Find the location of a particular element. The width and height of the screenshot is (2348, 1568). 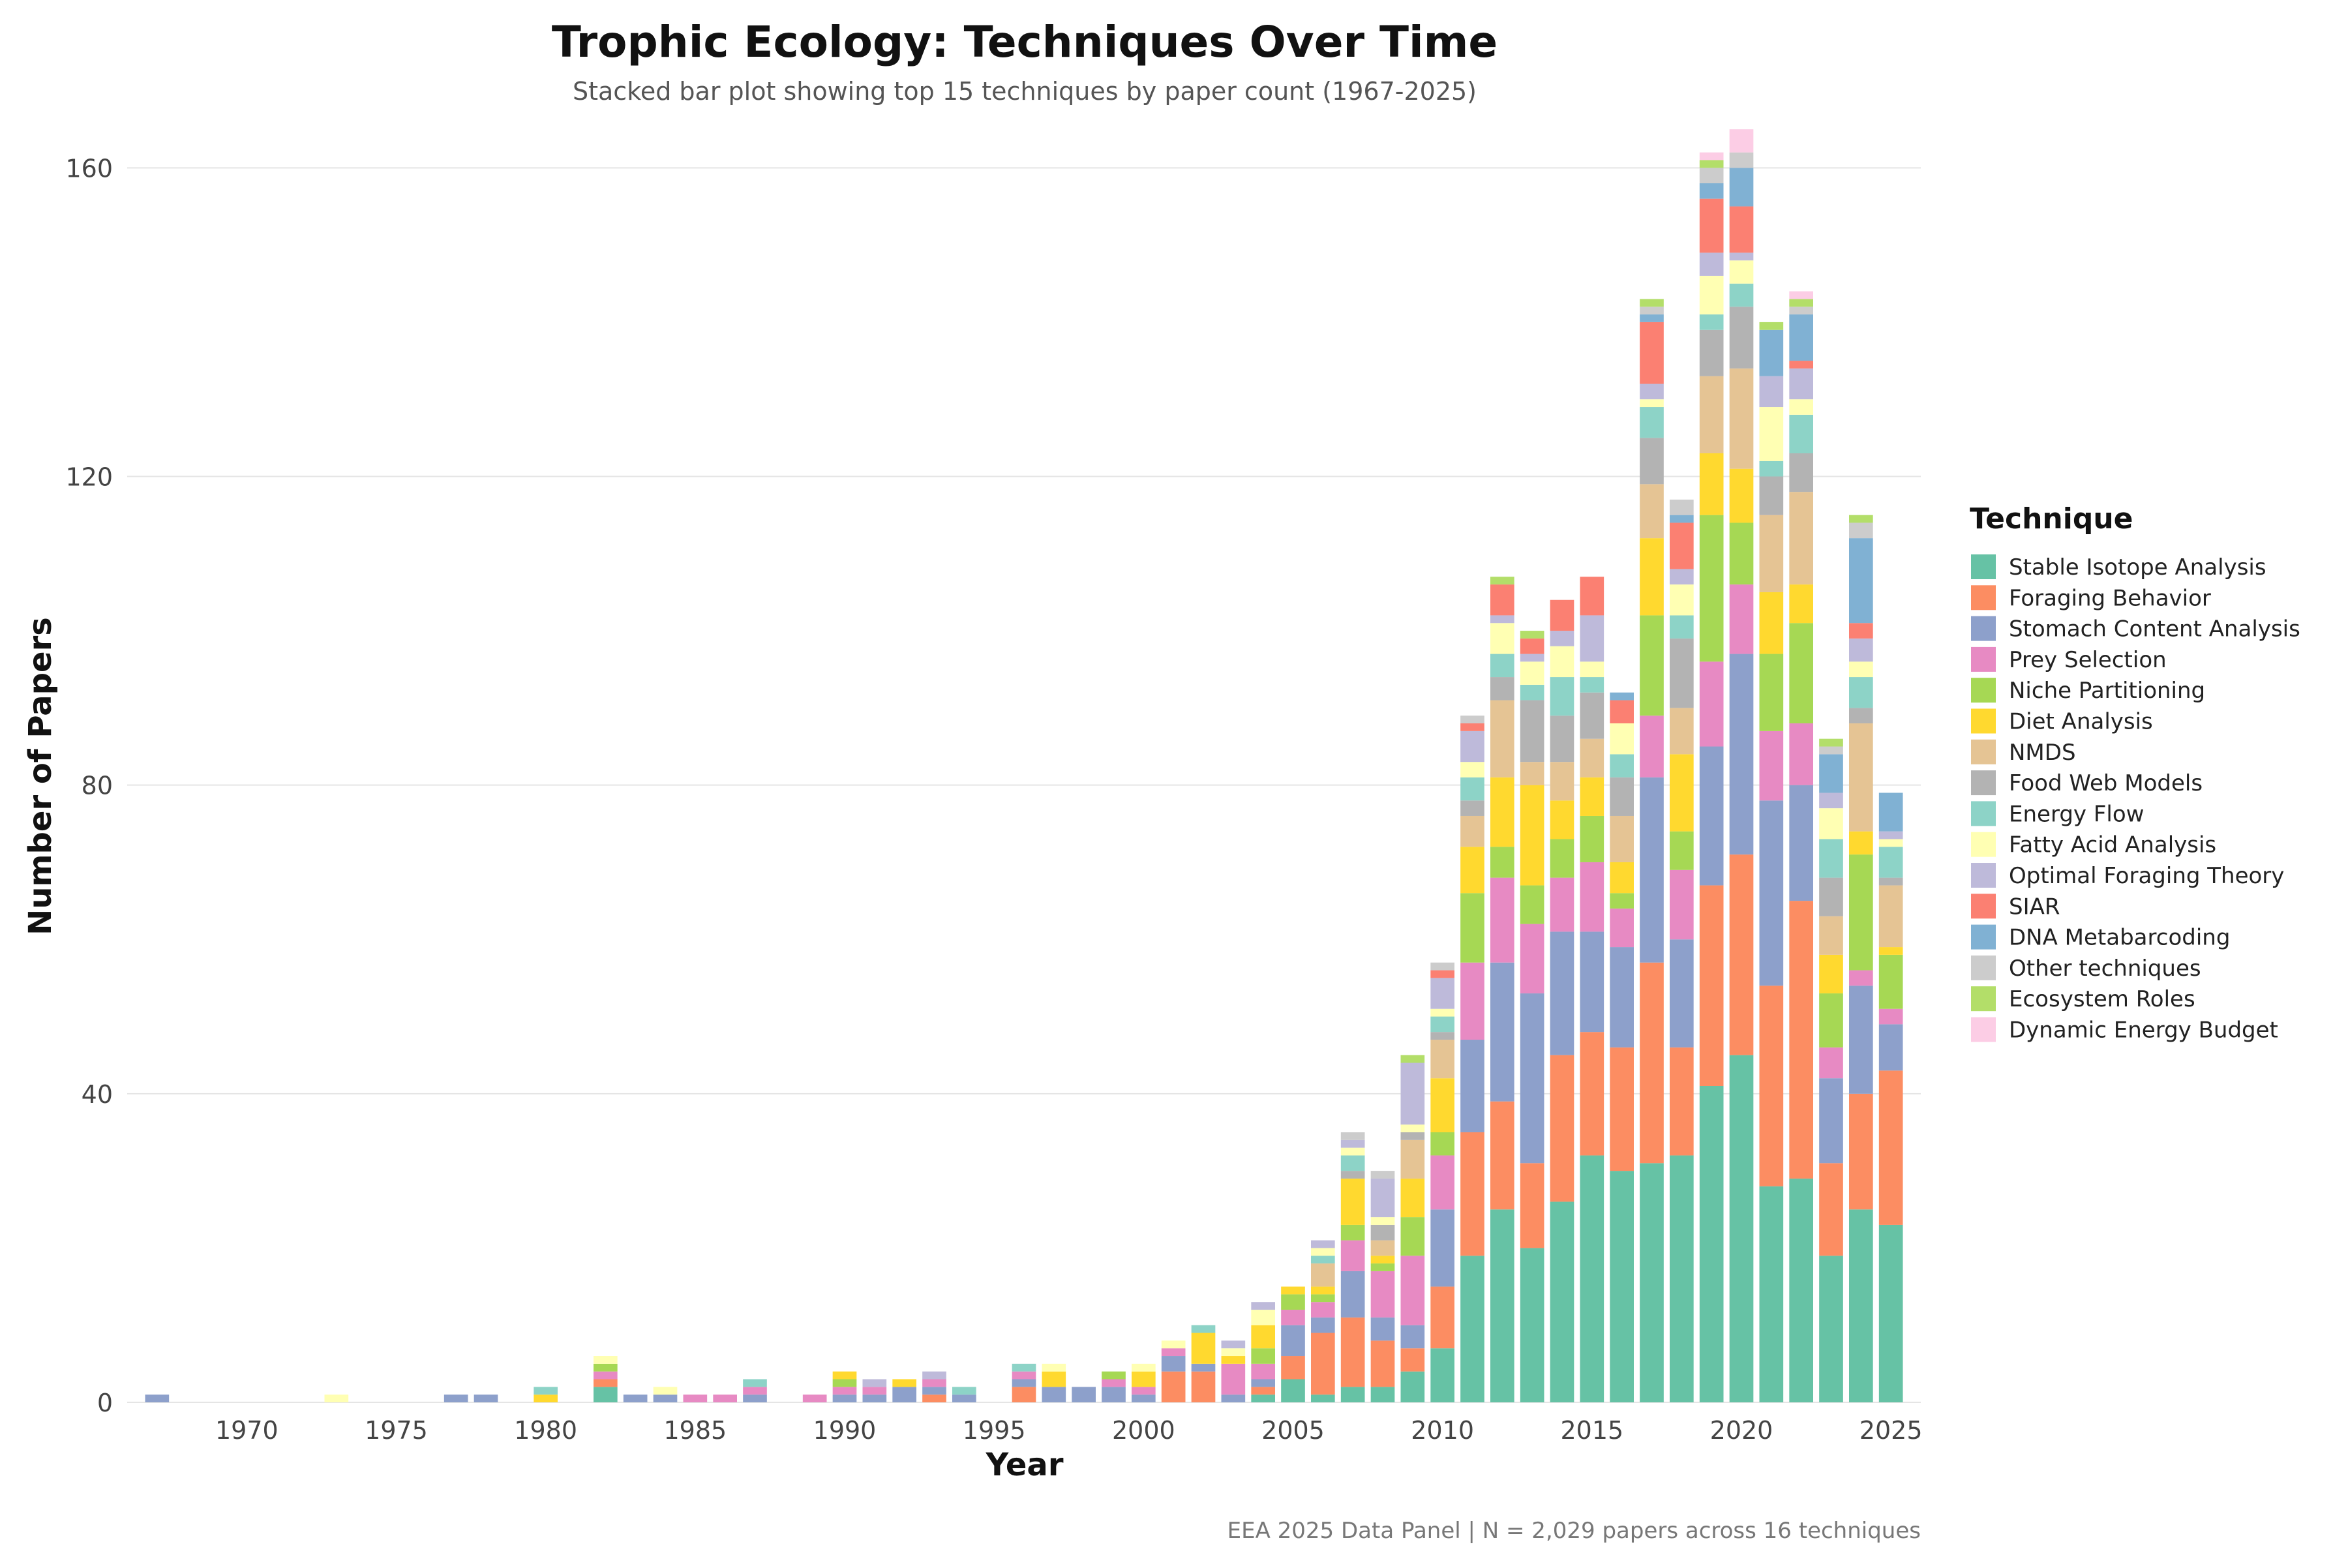

x-tick-label: 1975 is located at coordinates (397, 1430).